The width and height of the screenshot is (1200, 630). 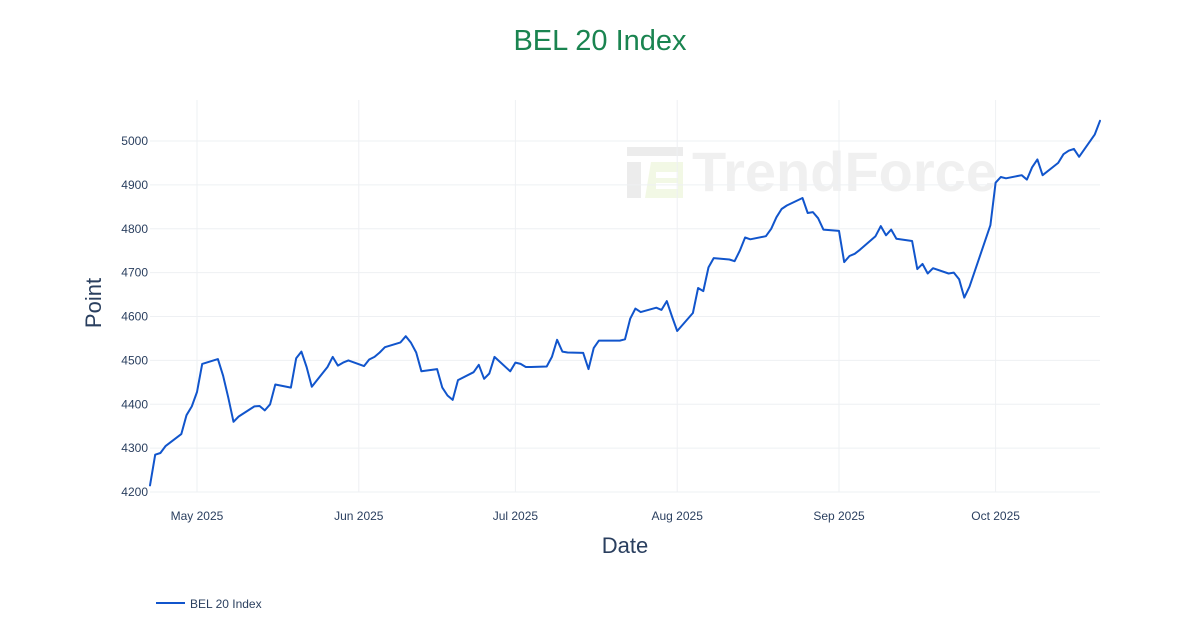 What do you see at coordinates (134, 404) in the screenshot?
I see `y-tick-label: 4400` at bounding box center [134, 404].